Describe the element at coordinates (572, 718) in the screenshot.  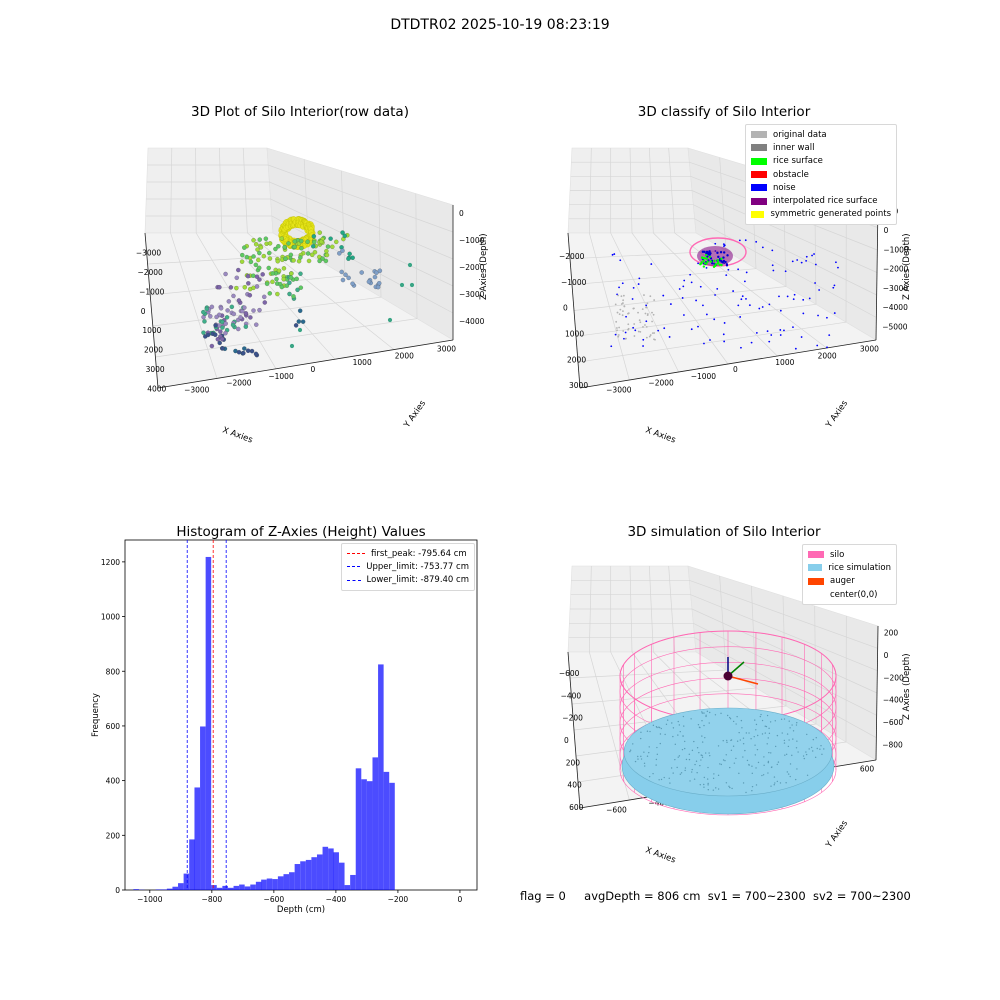
I see `sim-x-tick-label: −200` at that location.